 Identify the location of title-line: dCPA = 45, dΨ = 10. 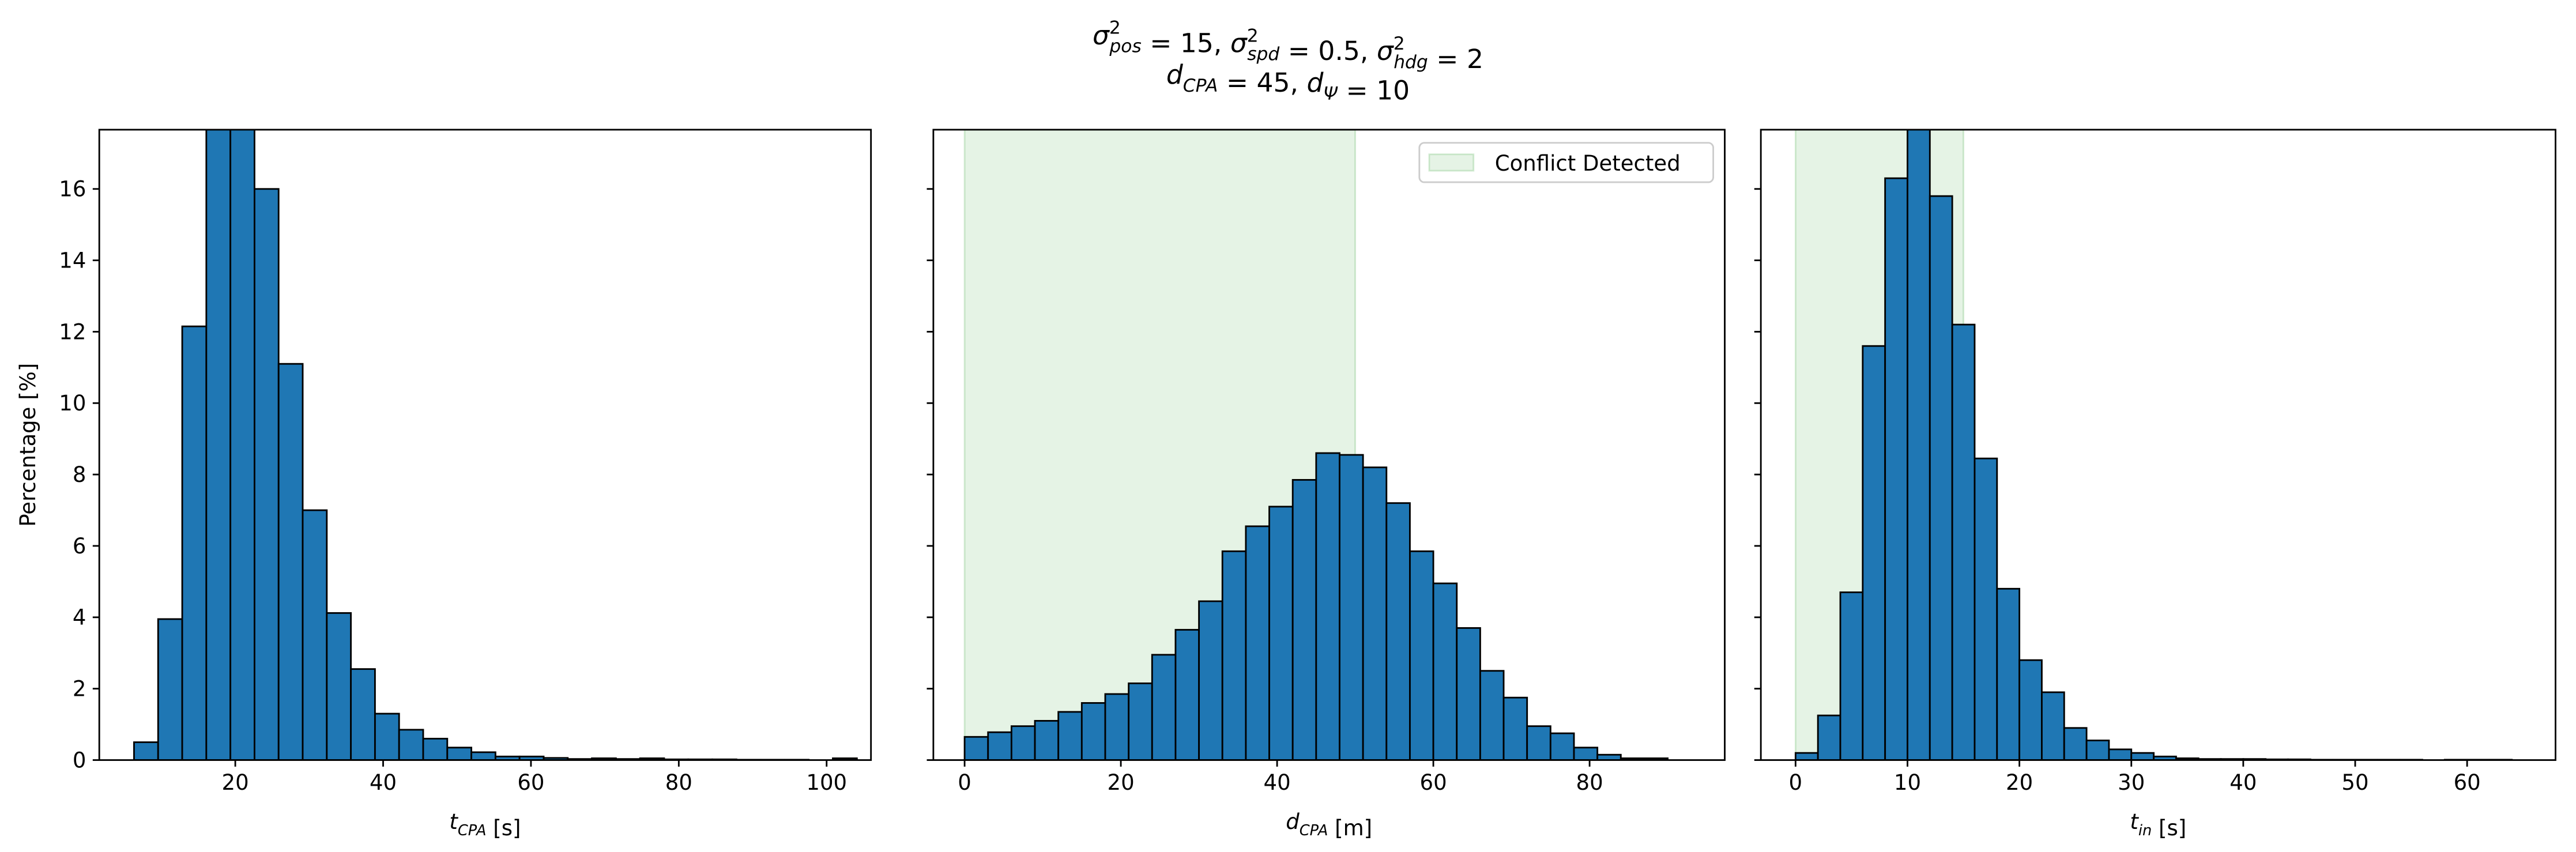
(1288, 82).